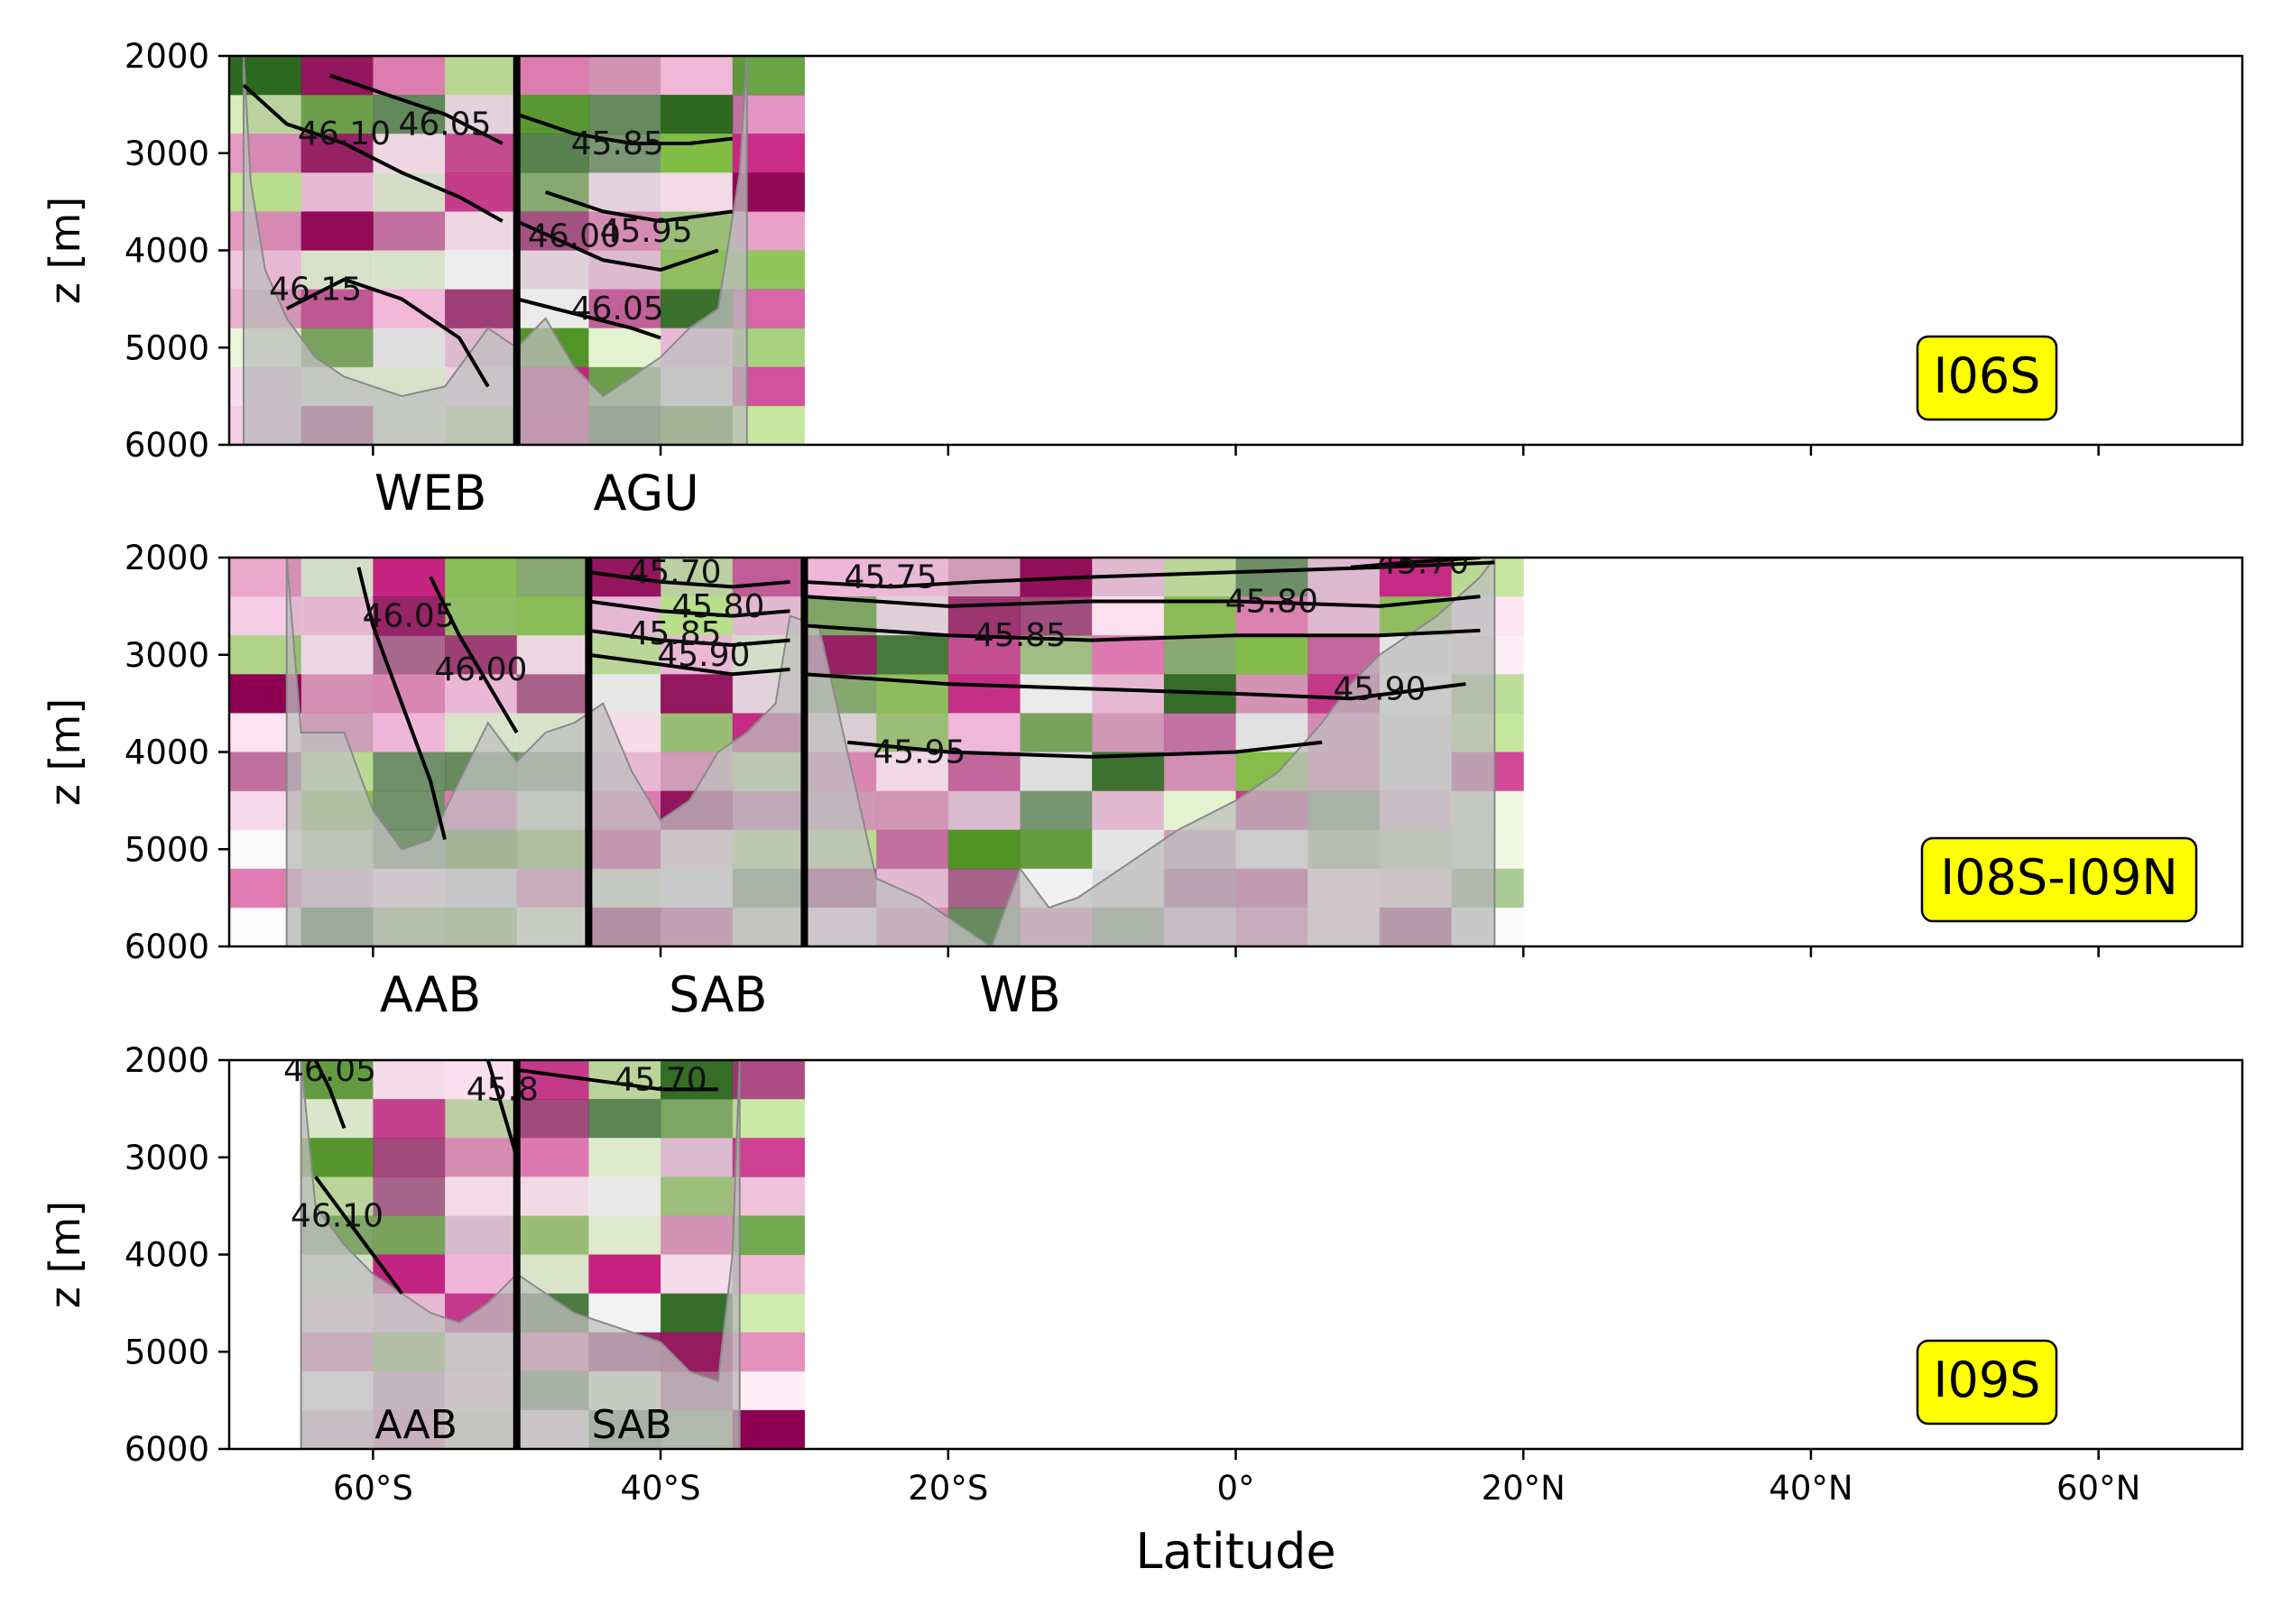 The height and width of the screenshot is (1624, 2273). I want to click on contour-label: 45.70, so click(674, 573).